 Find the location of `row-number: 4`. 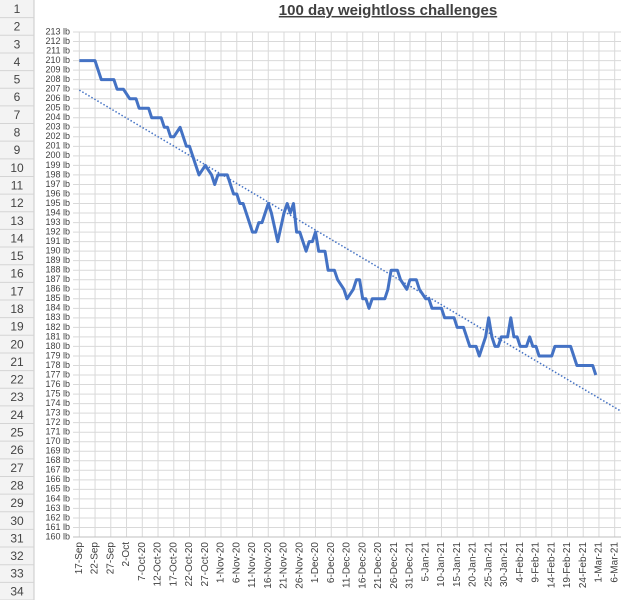

row-number: 4 is located at coordinates (17, 62).